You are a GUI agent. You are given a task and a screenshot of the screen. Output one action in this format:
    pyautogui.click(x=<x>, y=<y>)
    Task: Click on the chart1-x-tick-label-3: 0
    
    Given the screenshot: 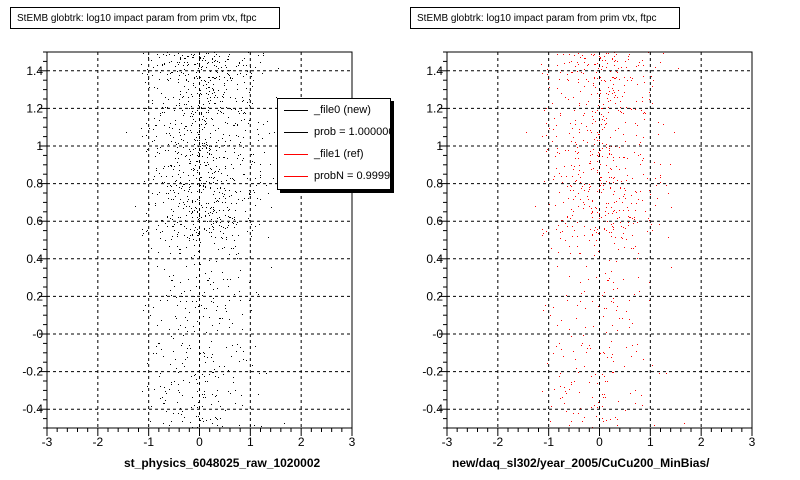 What is the action you would take?
    pyautogui.click(x=199, y=442)
    